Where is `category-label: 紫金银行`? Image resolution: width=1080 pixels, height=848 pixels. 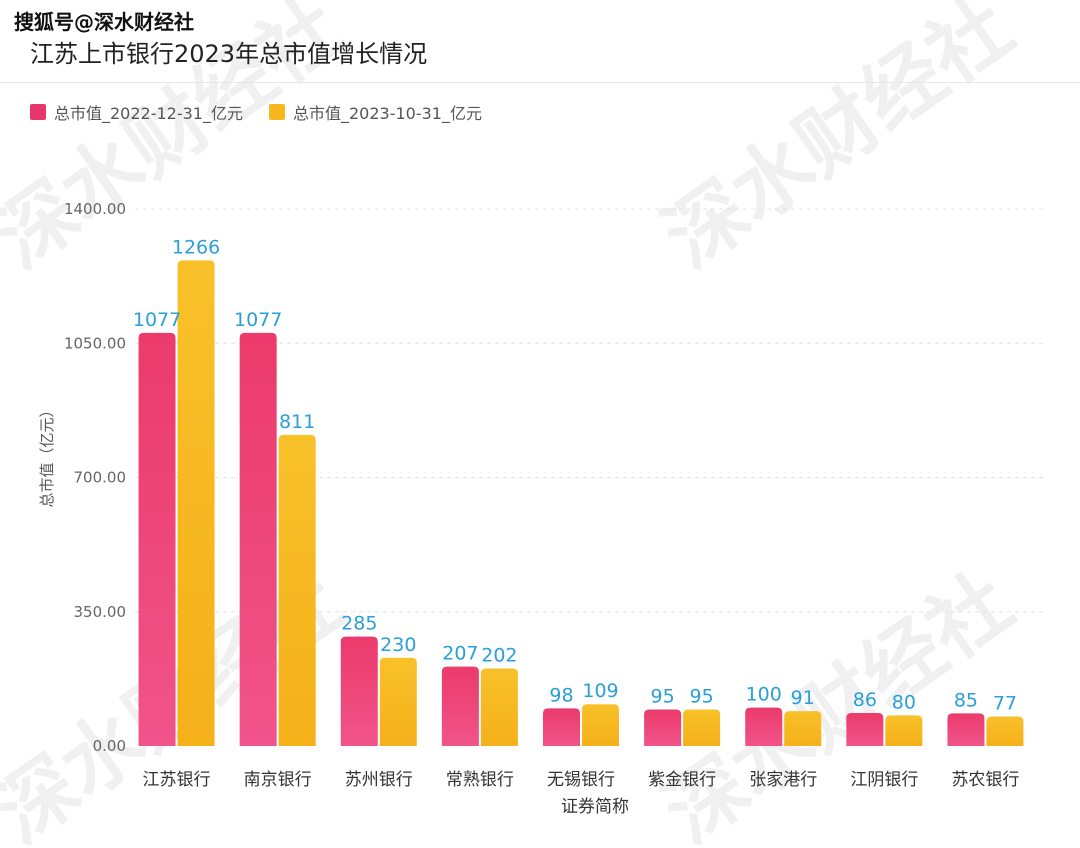 category-label: 紫金银行 is located at coordinates (682, 780).